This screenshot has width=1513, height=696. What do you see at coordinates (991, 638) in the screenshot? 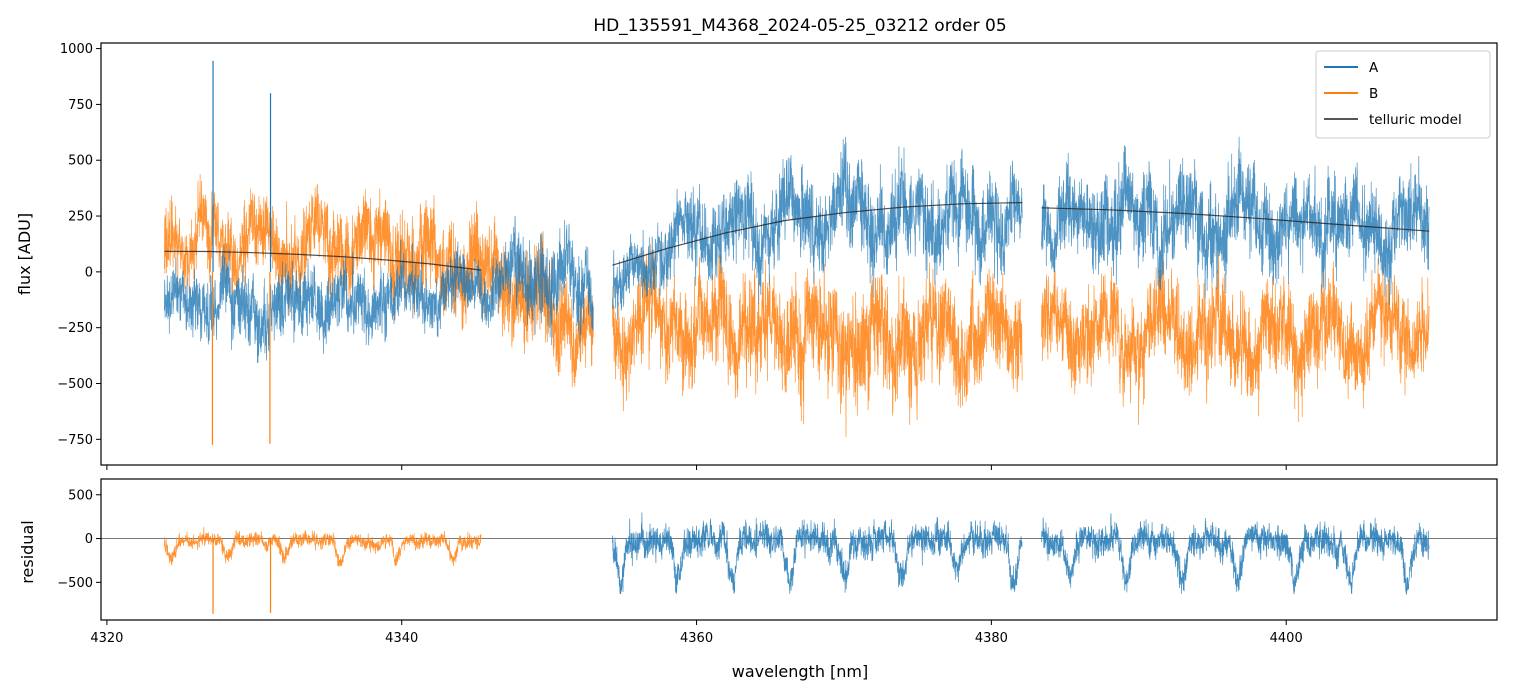
I see `residual-x-tick-label: 4380` at bounding box center [991, 638].